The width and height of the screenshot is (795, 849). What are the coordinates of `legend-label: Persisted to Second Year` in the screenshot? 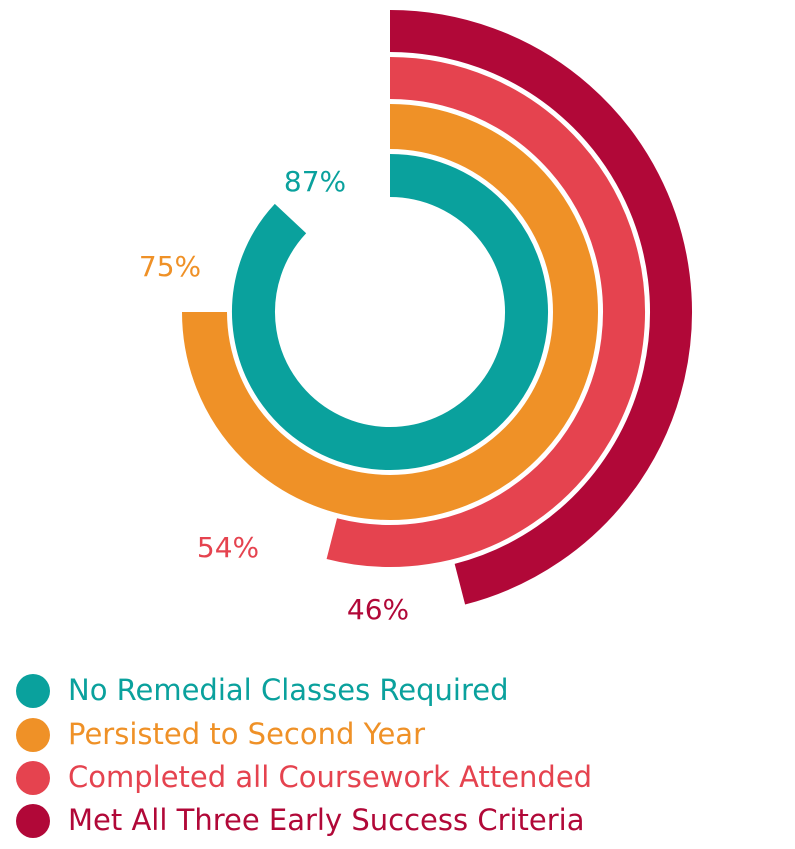 It's located at (246, 734).